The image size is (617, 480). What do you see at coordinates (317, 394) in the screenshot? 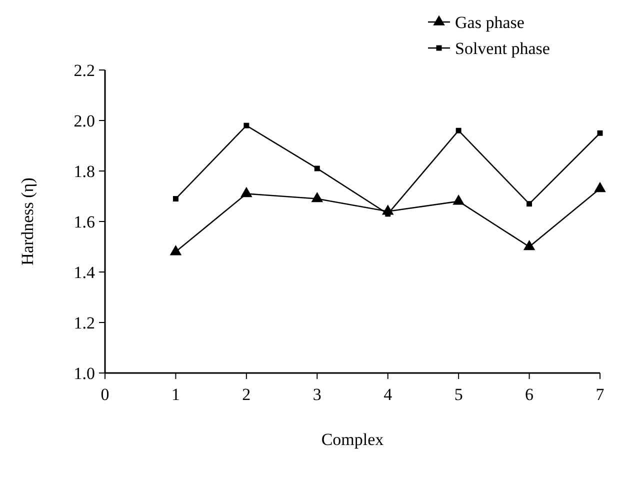
I see `x-tick-label: 3` at bounding box center [317, 394].